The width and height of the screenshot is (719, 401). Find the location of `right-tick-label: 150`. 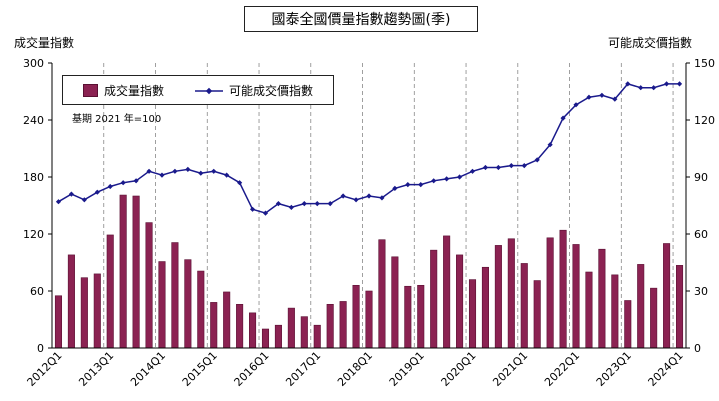

right-tick-label: 150 is located at coordinates (704, 63).